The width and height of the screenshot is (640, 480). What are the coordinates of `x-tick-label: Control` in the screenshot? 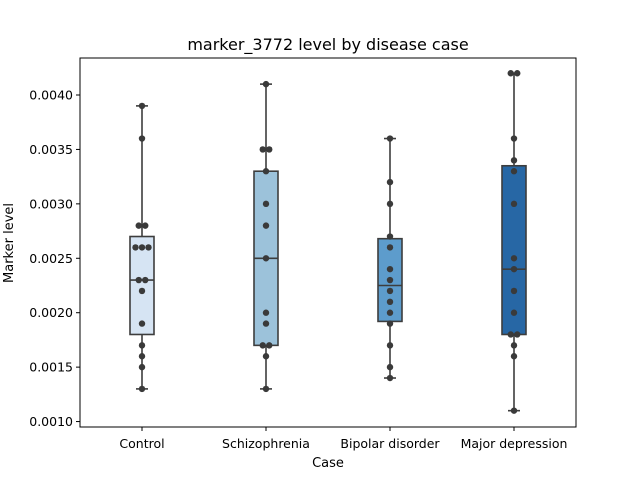 It's located at (141, 443).